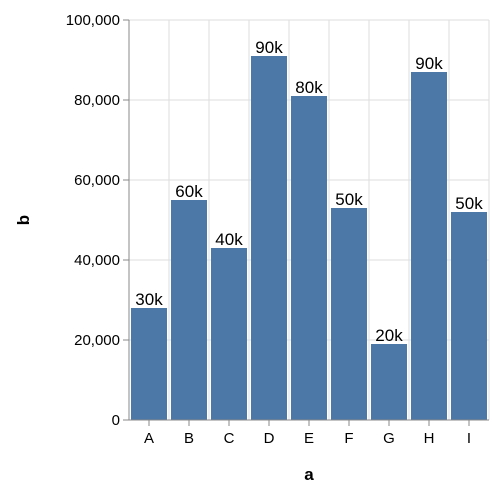 Image resolution: width=498 pixels, height=494 pixels. I want to click on y-axis: 0 20,000 40,000 60,000 80,000 100,000, so click(98, 220).